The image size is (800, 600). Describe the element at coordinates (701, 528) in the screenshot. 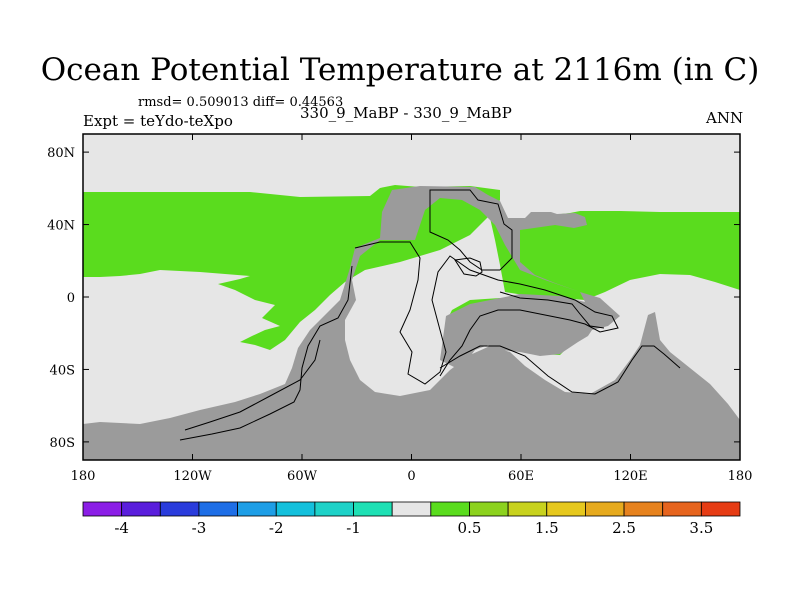

I see `colorbar-label: 3.5` at that location.